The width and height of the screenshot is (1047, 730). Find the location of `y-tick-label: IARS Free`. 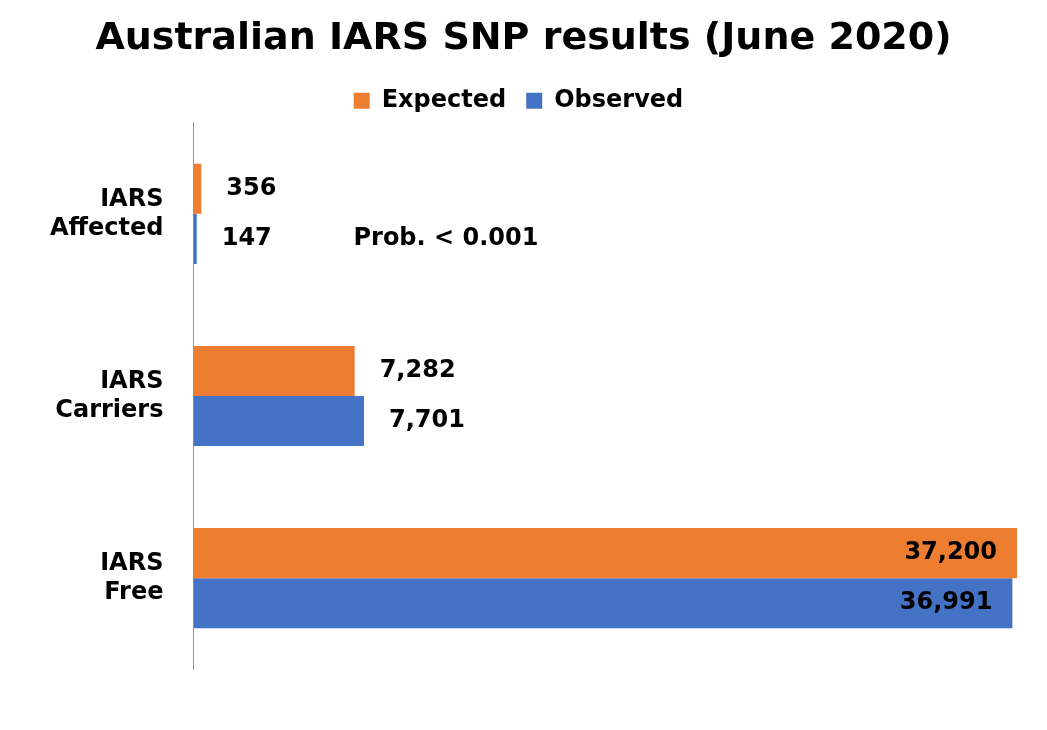

y-tick-label: IARS Free is located at coordinates (132, 576).